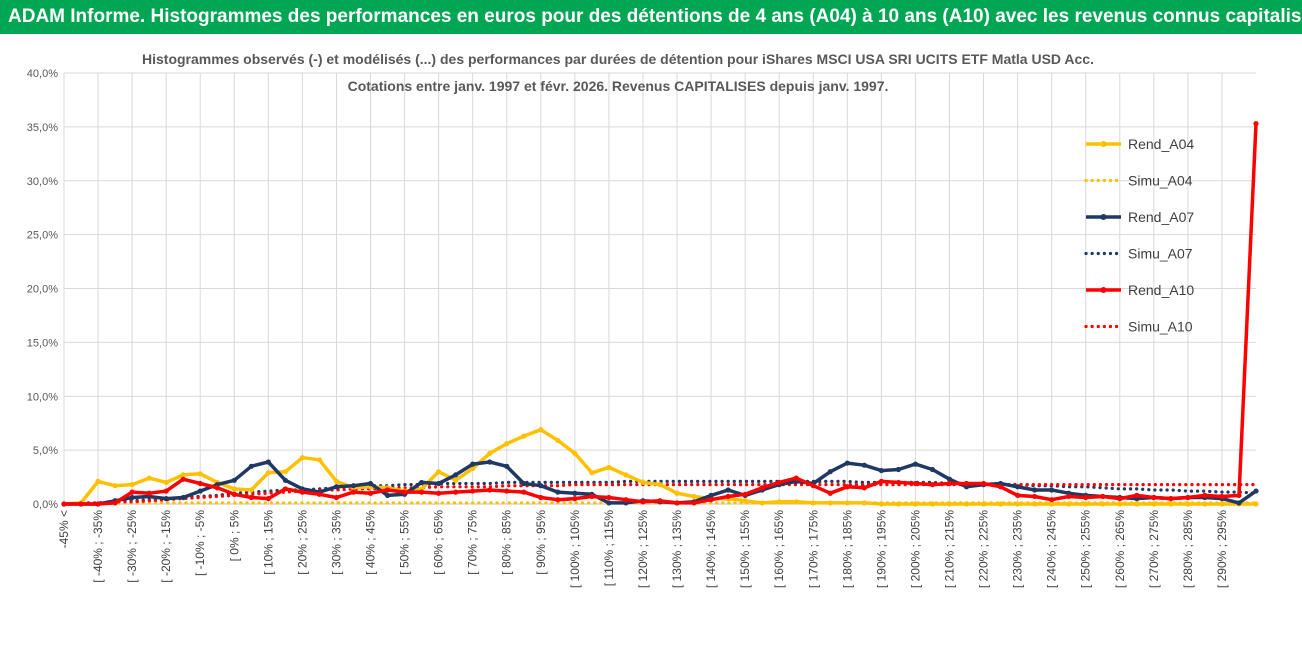  Describe the element at coordinates (42, 397) in the screenshot. I see `y-tick-label: 10,0%` at that location.